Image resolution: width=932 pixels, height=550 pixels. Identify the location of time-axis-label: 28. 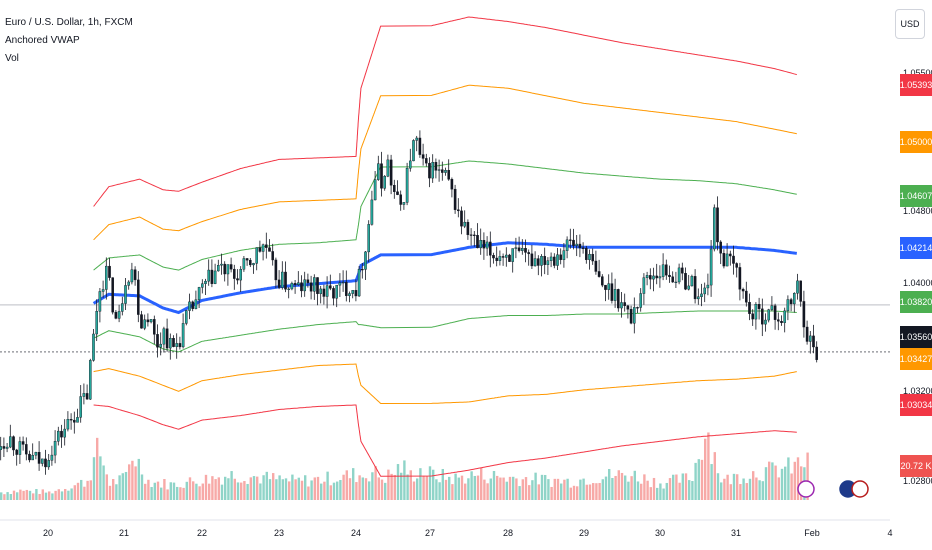
(508, 533).